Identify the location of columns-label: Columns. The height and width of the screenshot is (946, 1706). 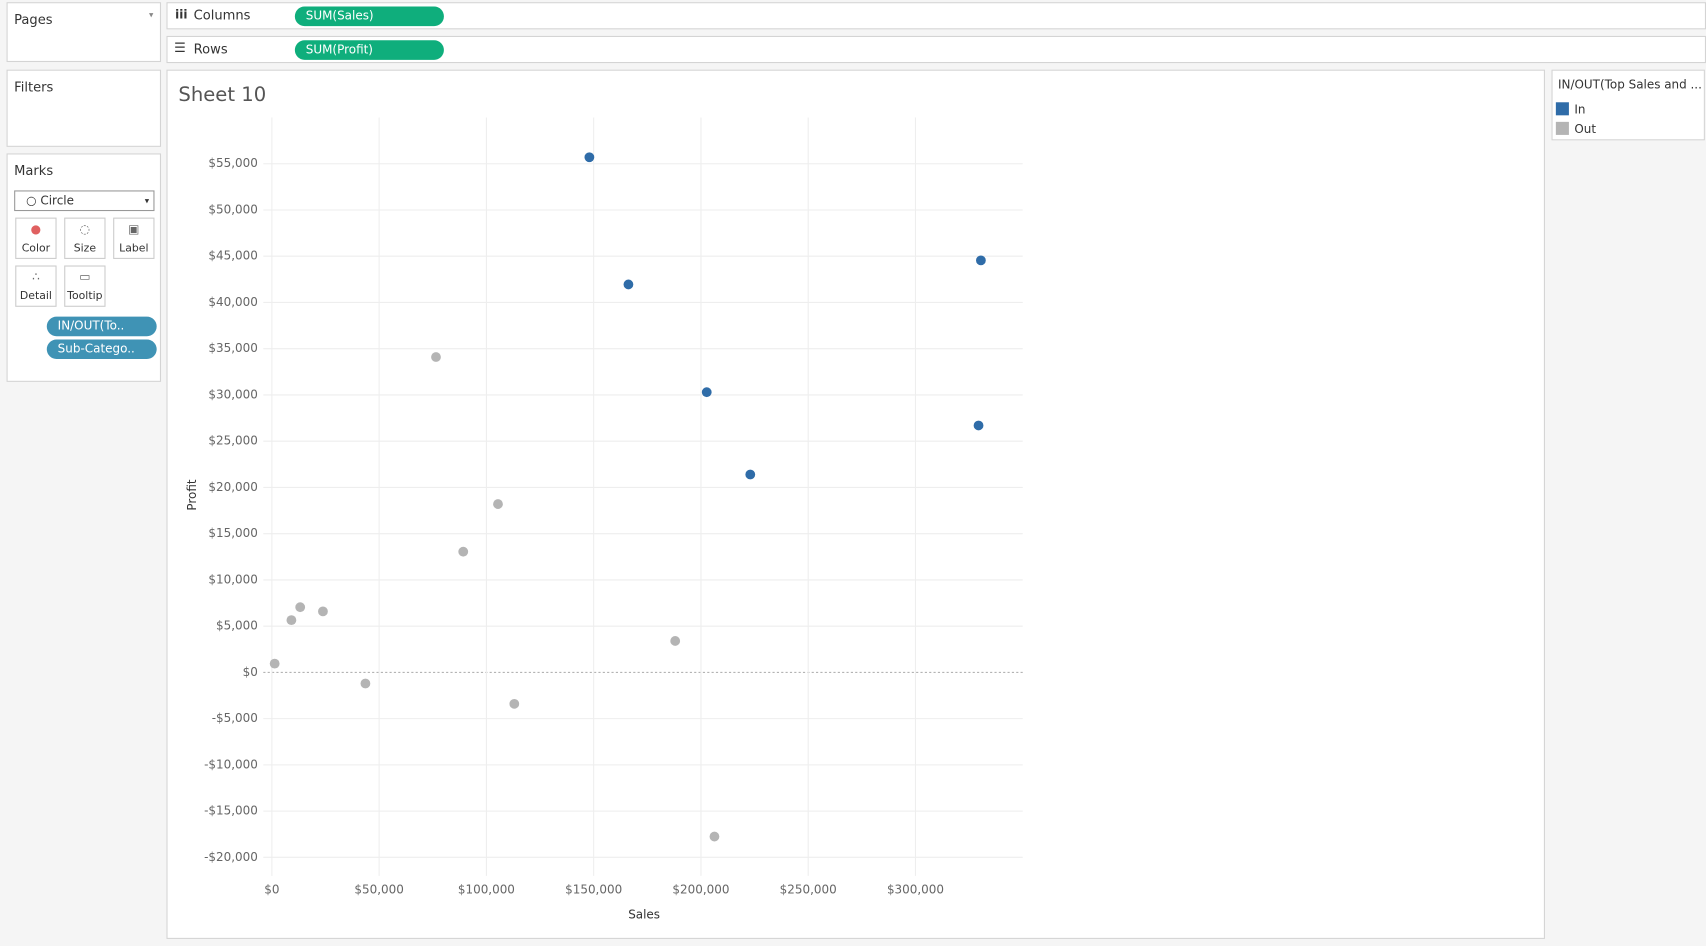
(222, 15).